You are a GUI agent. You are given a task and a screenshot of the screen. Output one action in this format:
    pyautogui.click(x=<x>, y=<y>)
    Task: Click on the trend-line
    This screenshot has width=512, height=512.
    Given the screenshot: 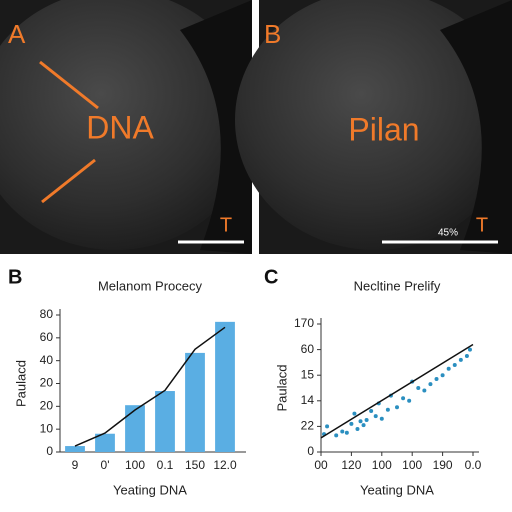 What is the action you would take?
    pyautogui.click(x=397, y=391)
    